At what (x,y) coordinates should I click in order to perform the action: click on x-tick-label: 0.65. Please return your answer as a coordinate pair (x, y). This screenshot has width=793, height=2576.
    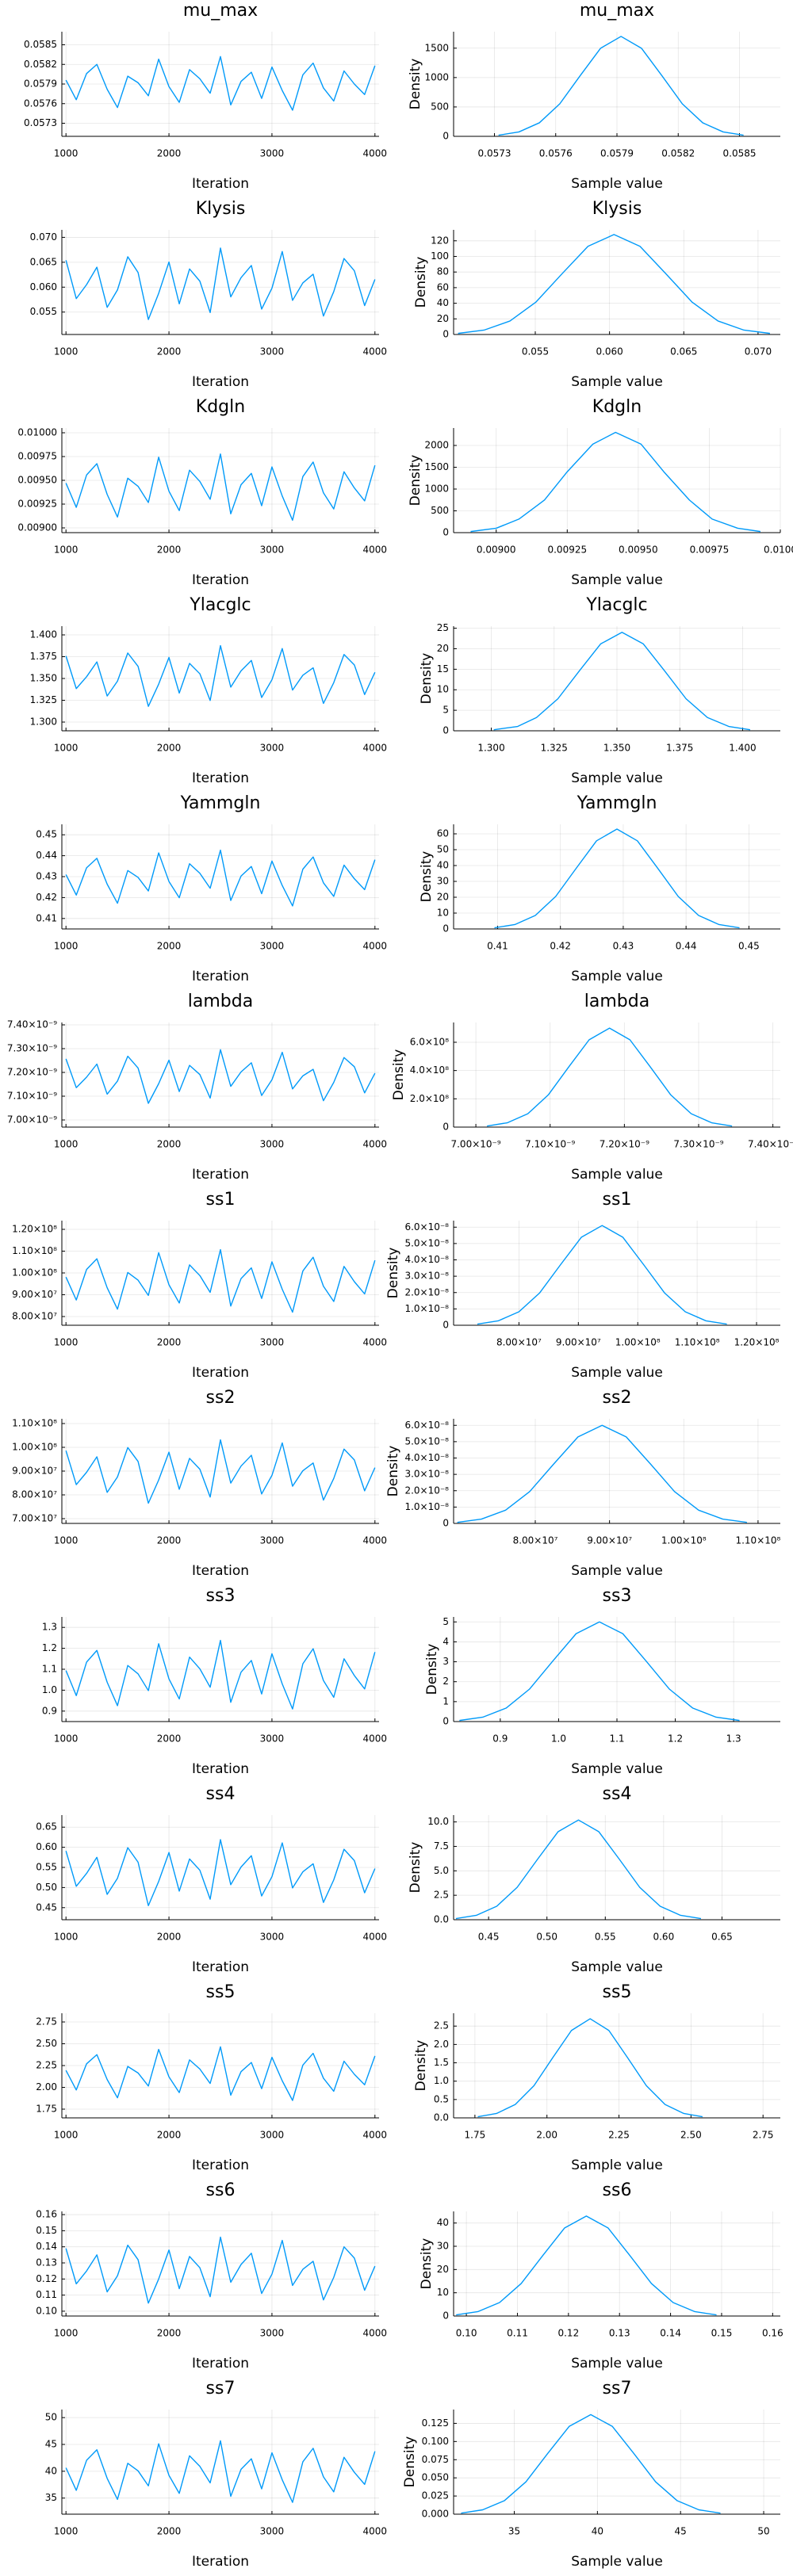
    Looking at the image, I should click on (722, 1938).